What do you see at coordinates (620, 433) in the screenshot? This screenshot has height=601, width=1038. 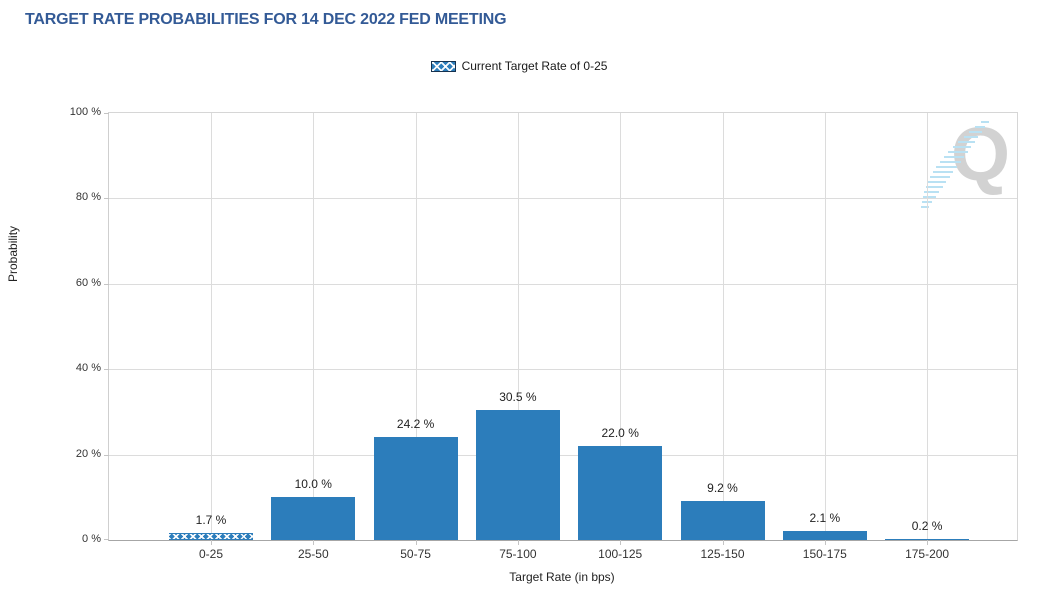 I see `bar-value-label: 22.0 %` at bounding box center [620, 433].